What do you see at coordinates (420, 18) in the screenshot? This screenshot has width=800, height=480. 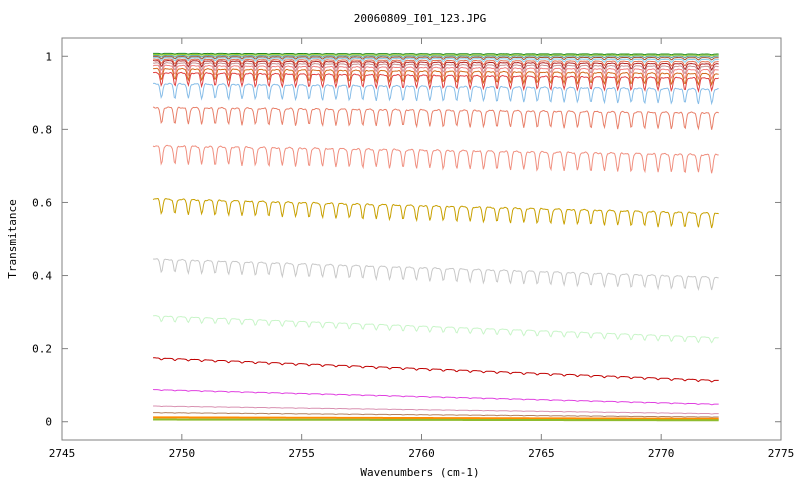 I see `chart-title: 20060809_I01_123.JPG` at bounding box center [420, 18].